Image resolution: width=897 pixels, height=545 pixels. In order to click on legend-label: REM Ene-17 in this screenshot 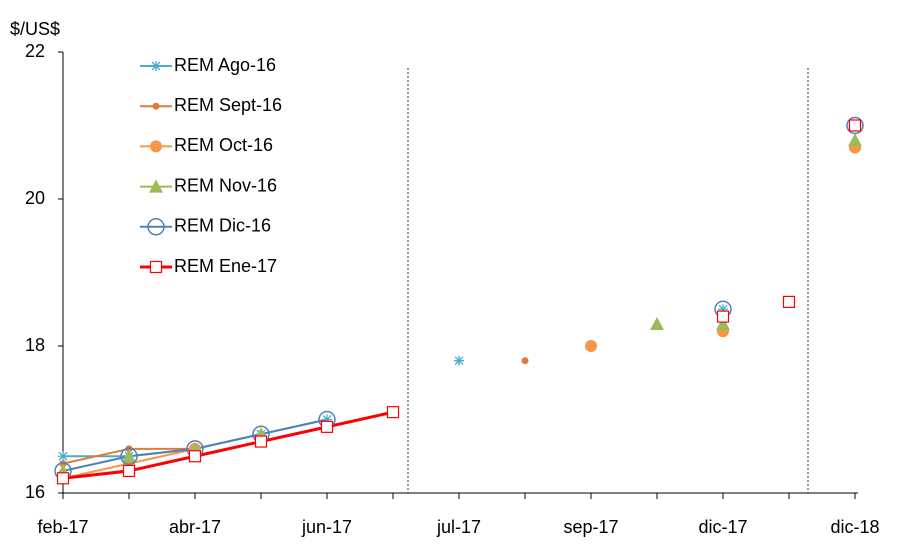, I will do `click(225, 266)`.